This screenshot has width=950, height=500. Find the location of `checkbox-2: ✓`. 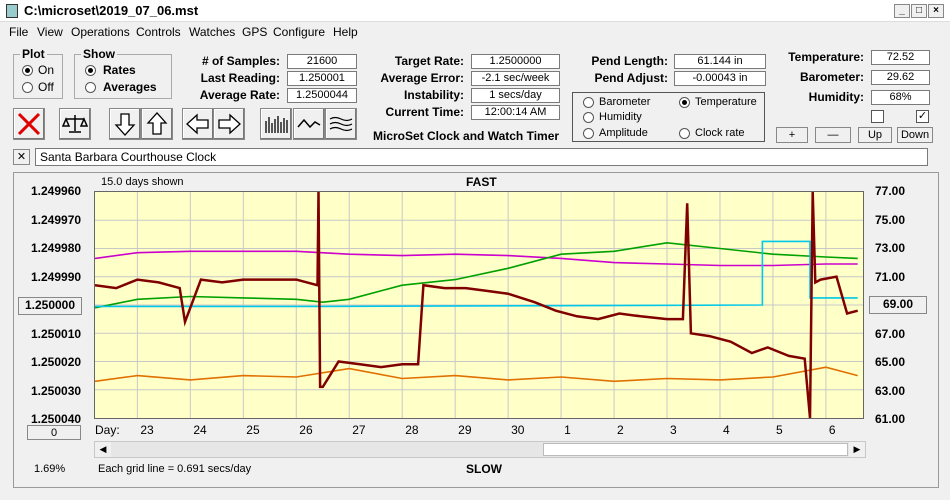

checkbox-2: ✓ is located at coordinates (922, 116).